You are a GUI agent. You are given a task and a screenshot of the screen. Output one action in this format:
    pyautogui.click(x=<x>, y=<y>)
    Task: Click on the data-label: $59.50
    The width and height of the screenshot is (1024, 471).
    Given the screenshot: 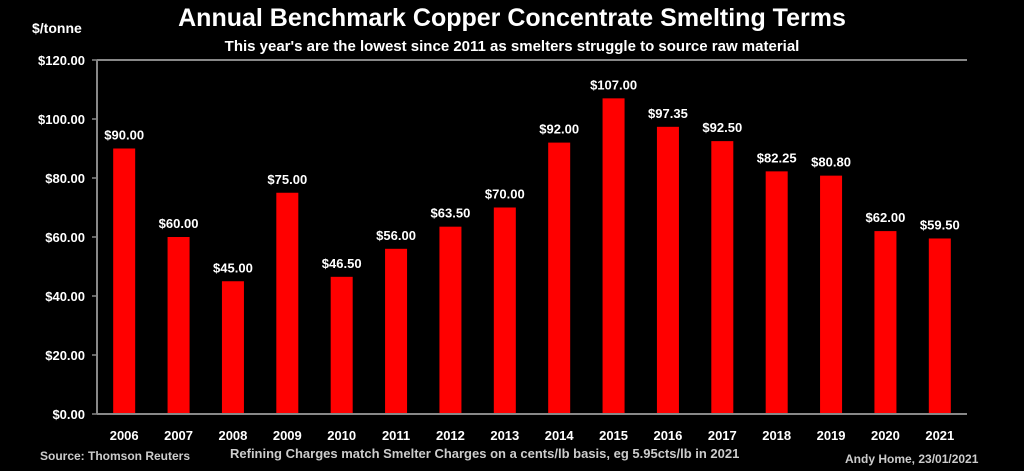 What is the action you would take?
    pyautogui.click(x=940, y=224)
    